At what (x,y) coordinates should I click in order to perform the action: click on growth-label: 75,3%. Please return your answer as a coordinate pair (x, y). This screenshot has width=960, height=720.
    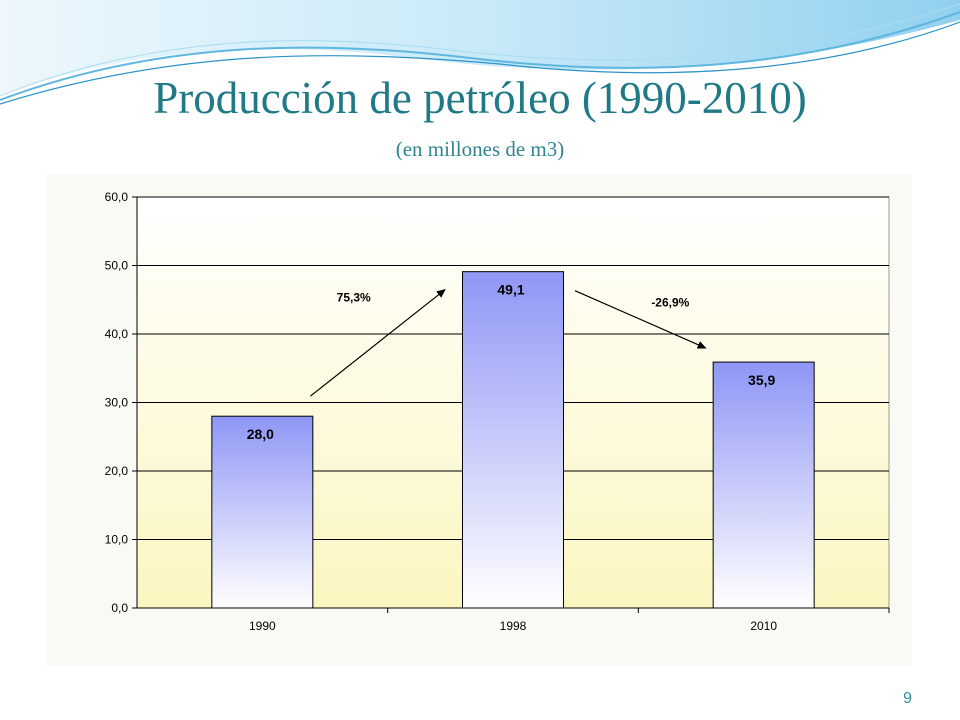
    Looking at the image, I should click on (354, 298).